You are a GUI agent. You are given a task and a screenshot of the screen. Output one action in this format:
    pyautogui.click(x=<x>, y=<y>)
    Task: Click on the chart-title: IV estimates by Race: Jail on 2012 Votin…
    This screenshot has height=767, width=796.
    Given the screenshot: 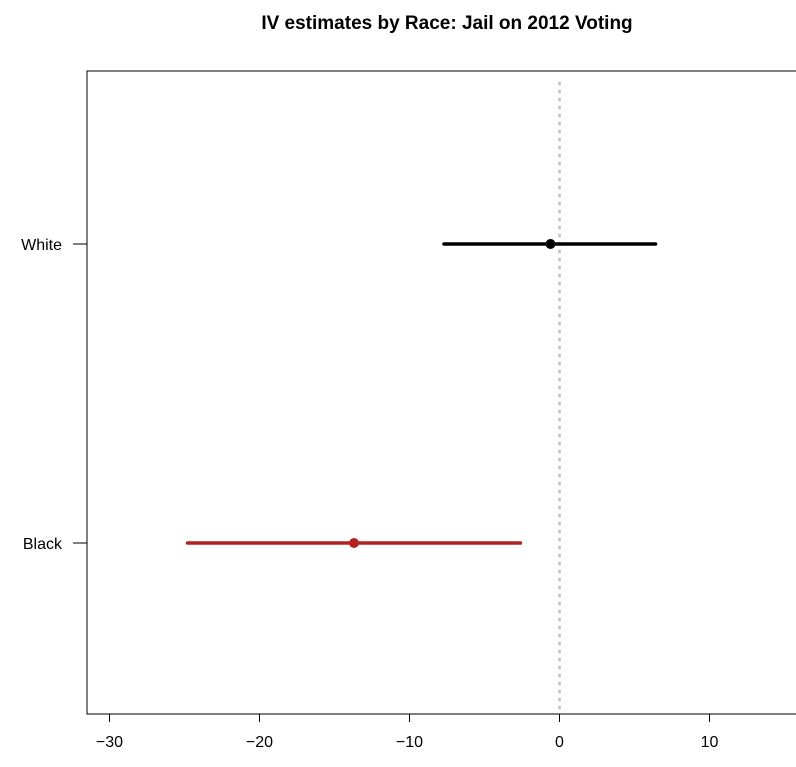 What is the action you would take?
    pyautogui.click(x=446, y=23)
    